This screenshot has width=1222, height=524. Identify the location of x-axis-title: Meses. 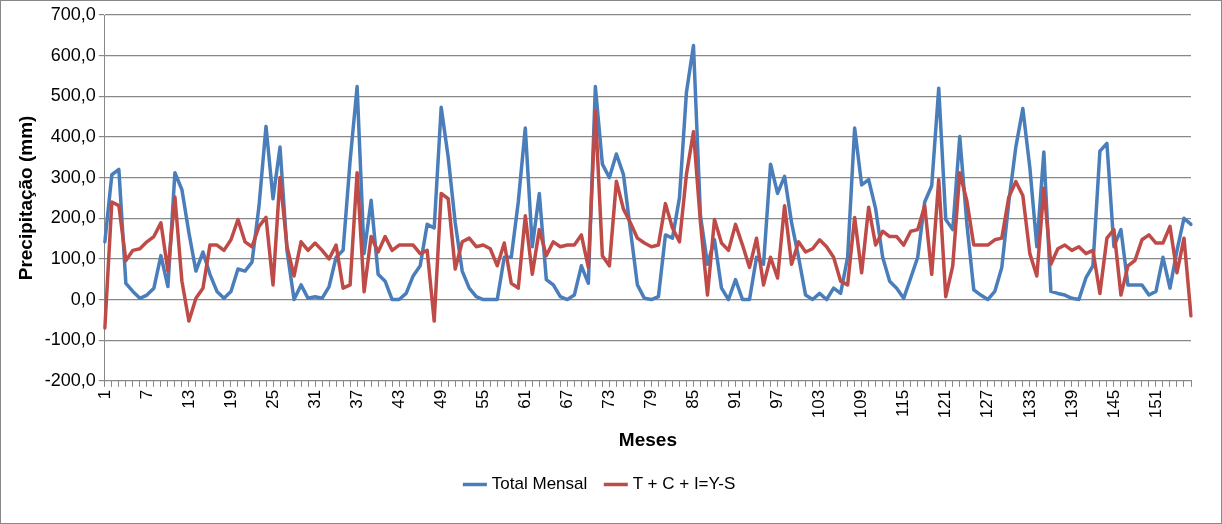
(647, 439).